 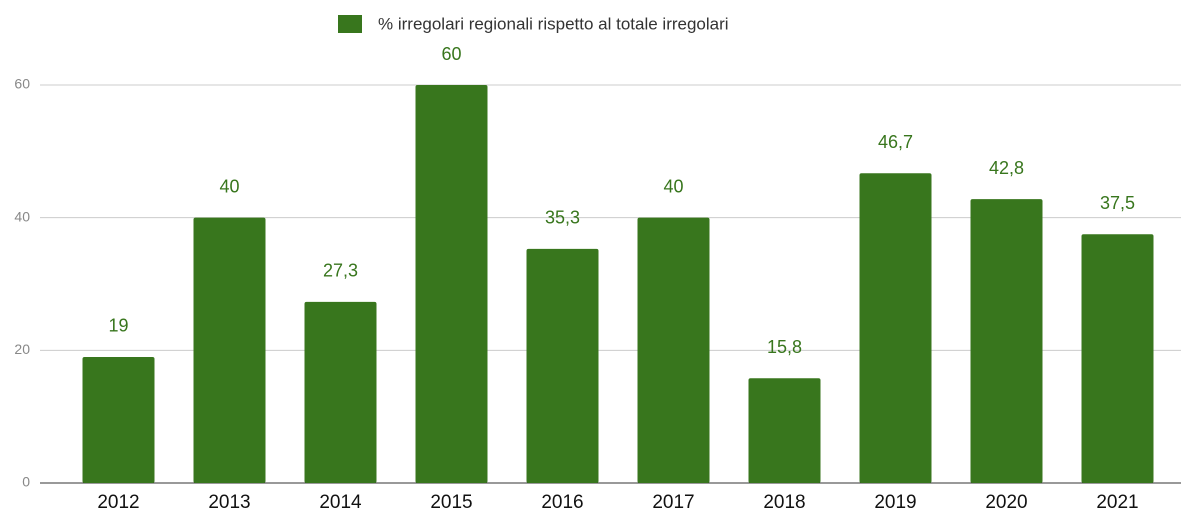 I want to click on data-label: 35,3, so click(x=562, y=218).